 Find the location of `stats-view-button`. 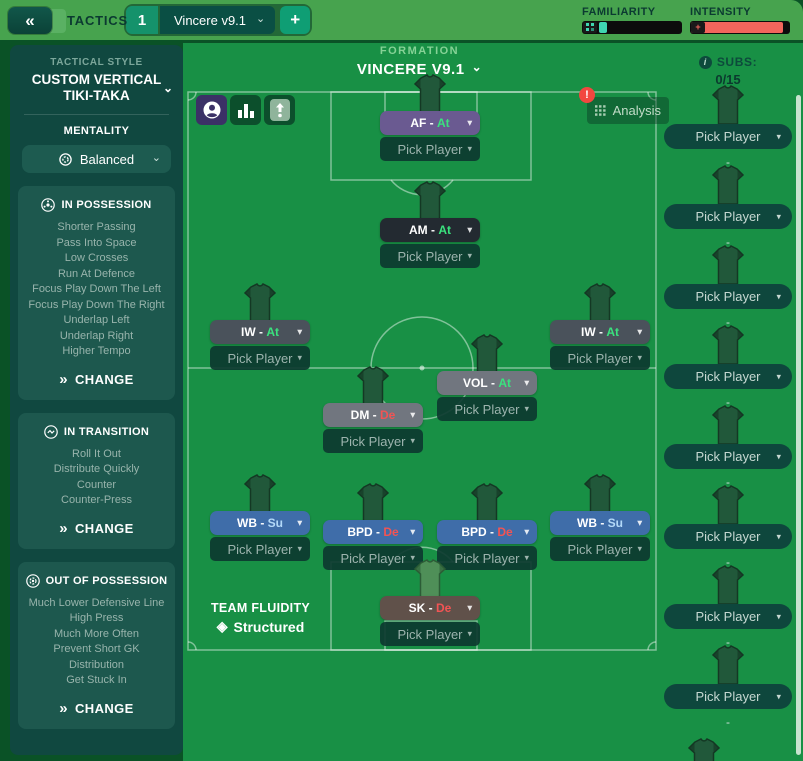

stats-view-button is located at coordinates (245, 110).